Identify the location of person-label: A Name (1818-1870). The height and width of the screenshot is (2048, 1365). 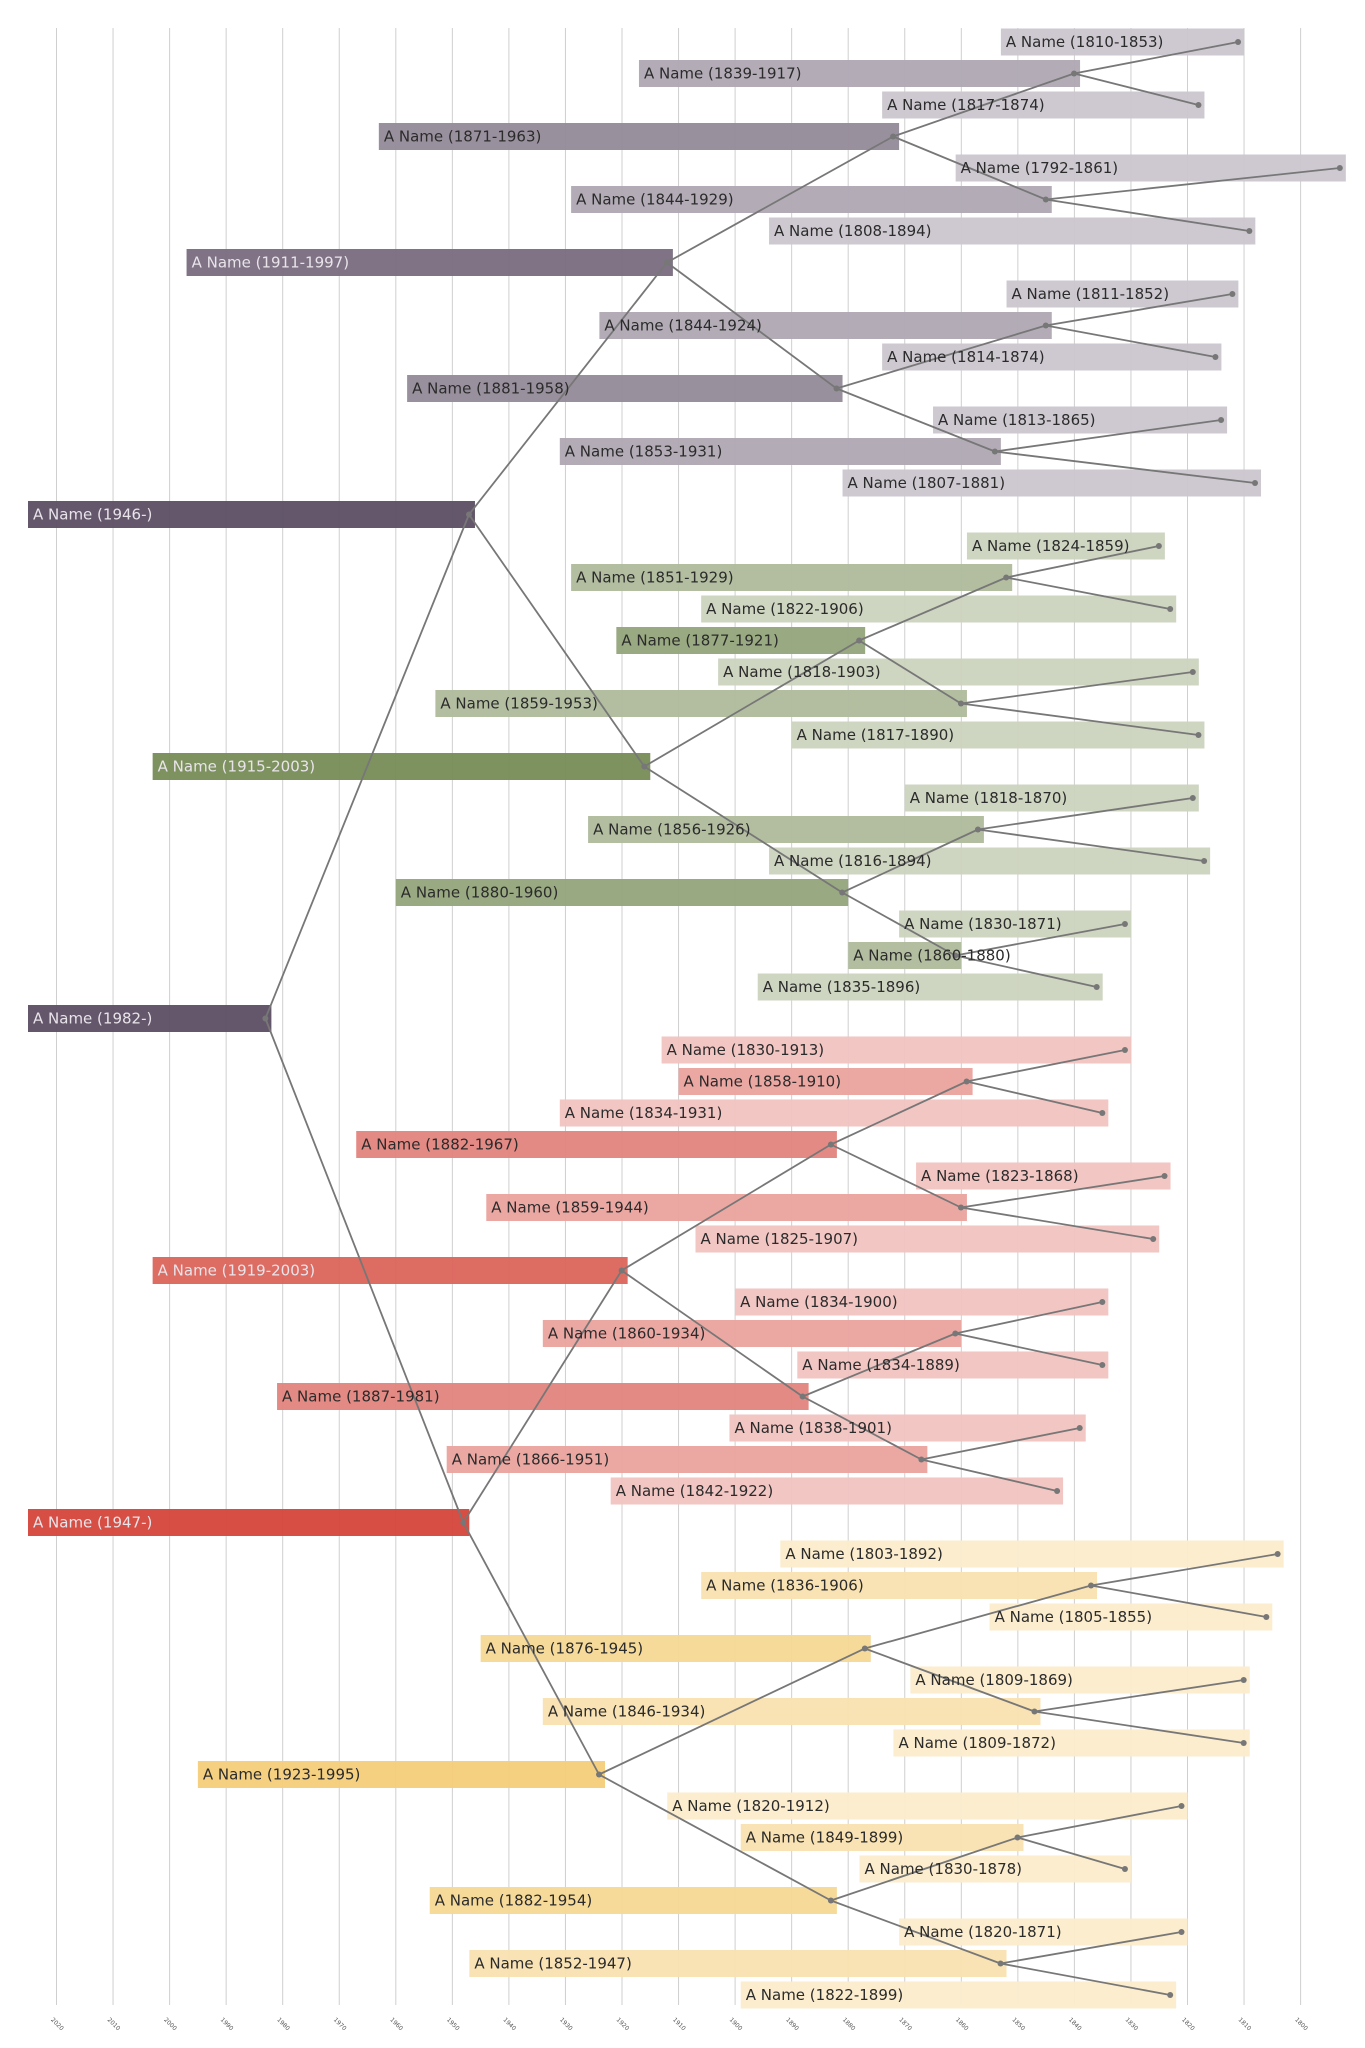
(989, 798).